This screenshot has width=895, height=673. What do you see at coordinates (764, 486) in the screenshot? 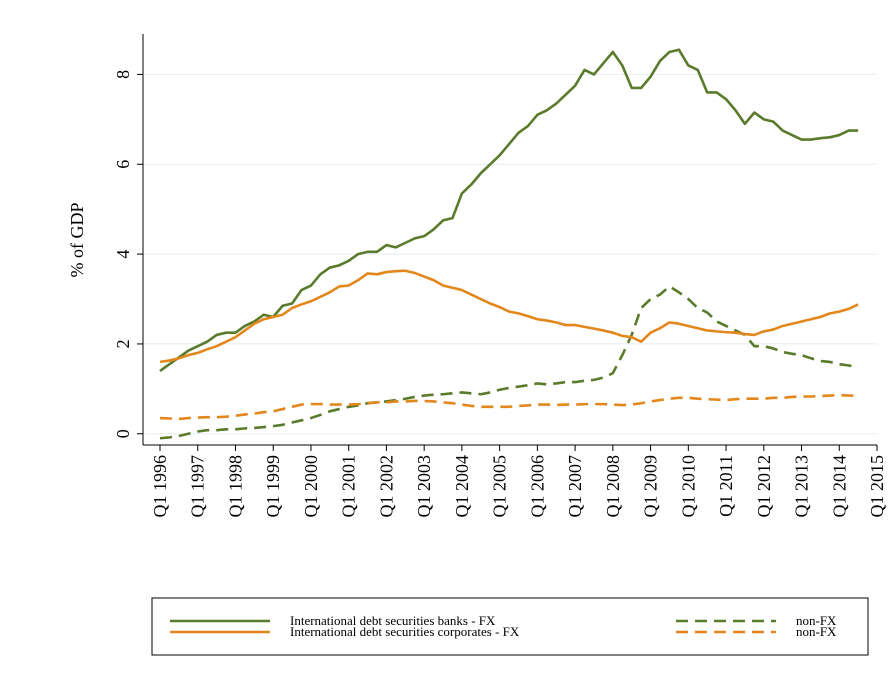
I see `x-tick-label: Q1 2012` at bounding box center [764, 486].